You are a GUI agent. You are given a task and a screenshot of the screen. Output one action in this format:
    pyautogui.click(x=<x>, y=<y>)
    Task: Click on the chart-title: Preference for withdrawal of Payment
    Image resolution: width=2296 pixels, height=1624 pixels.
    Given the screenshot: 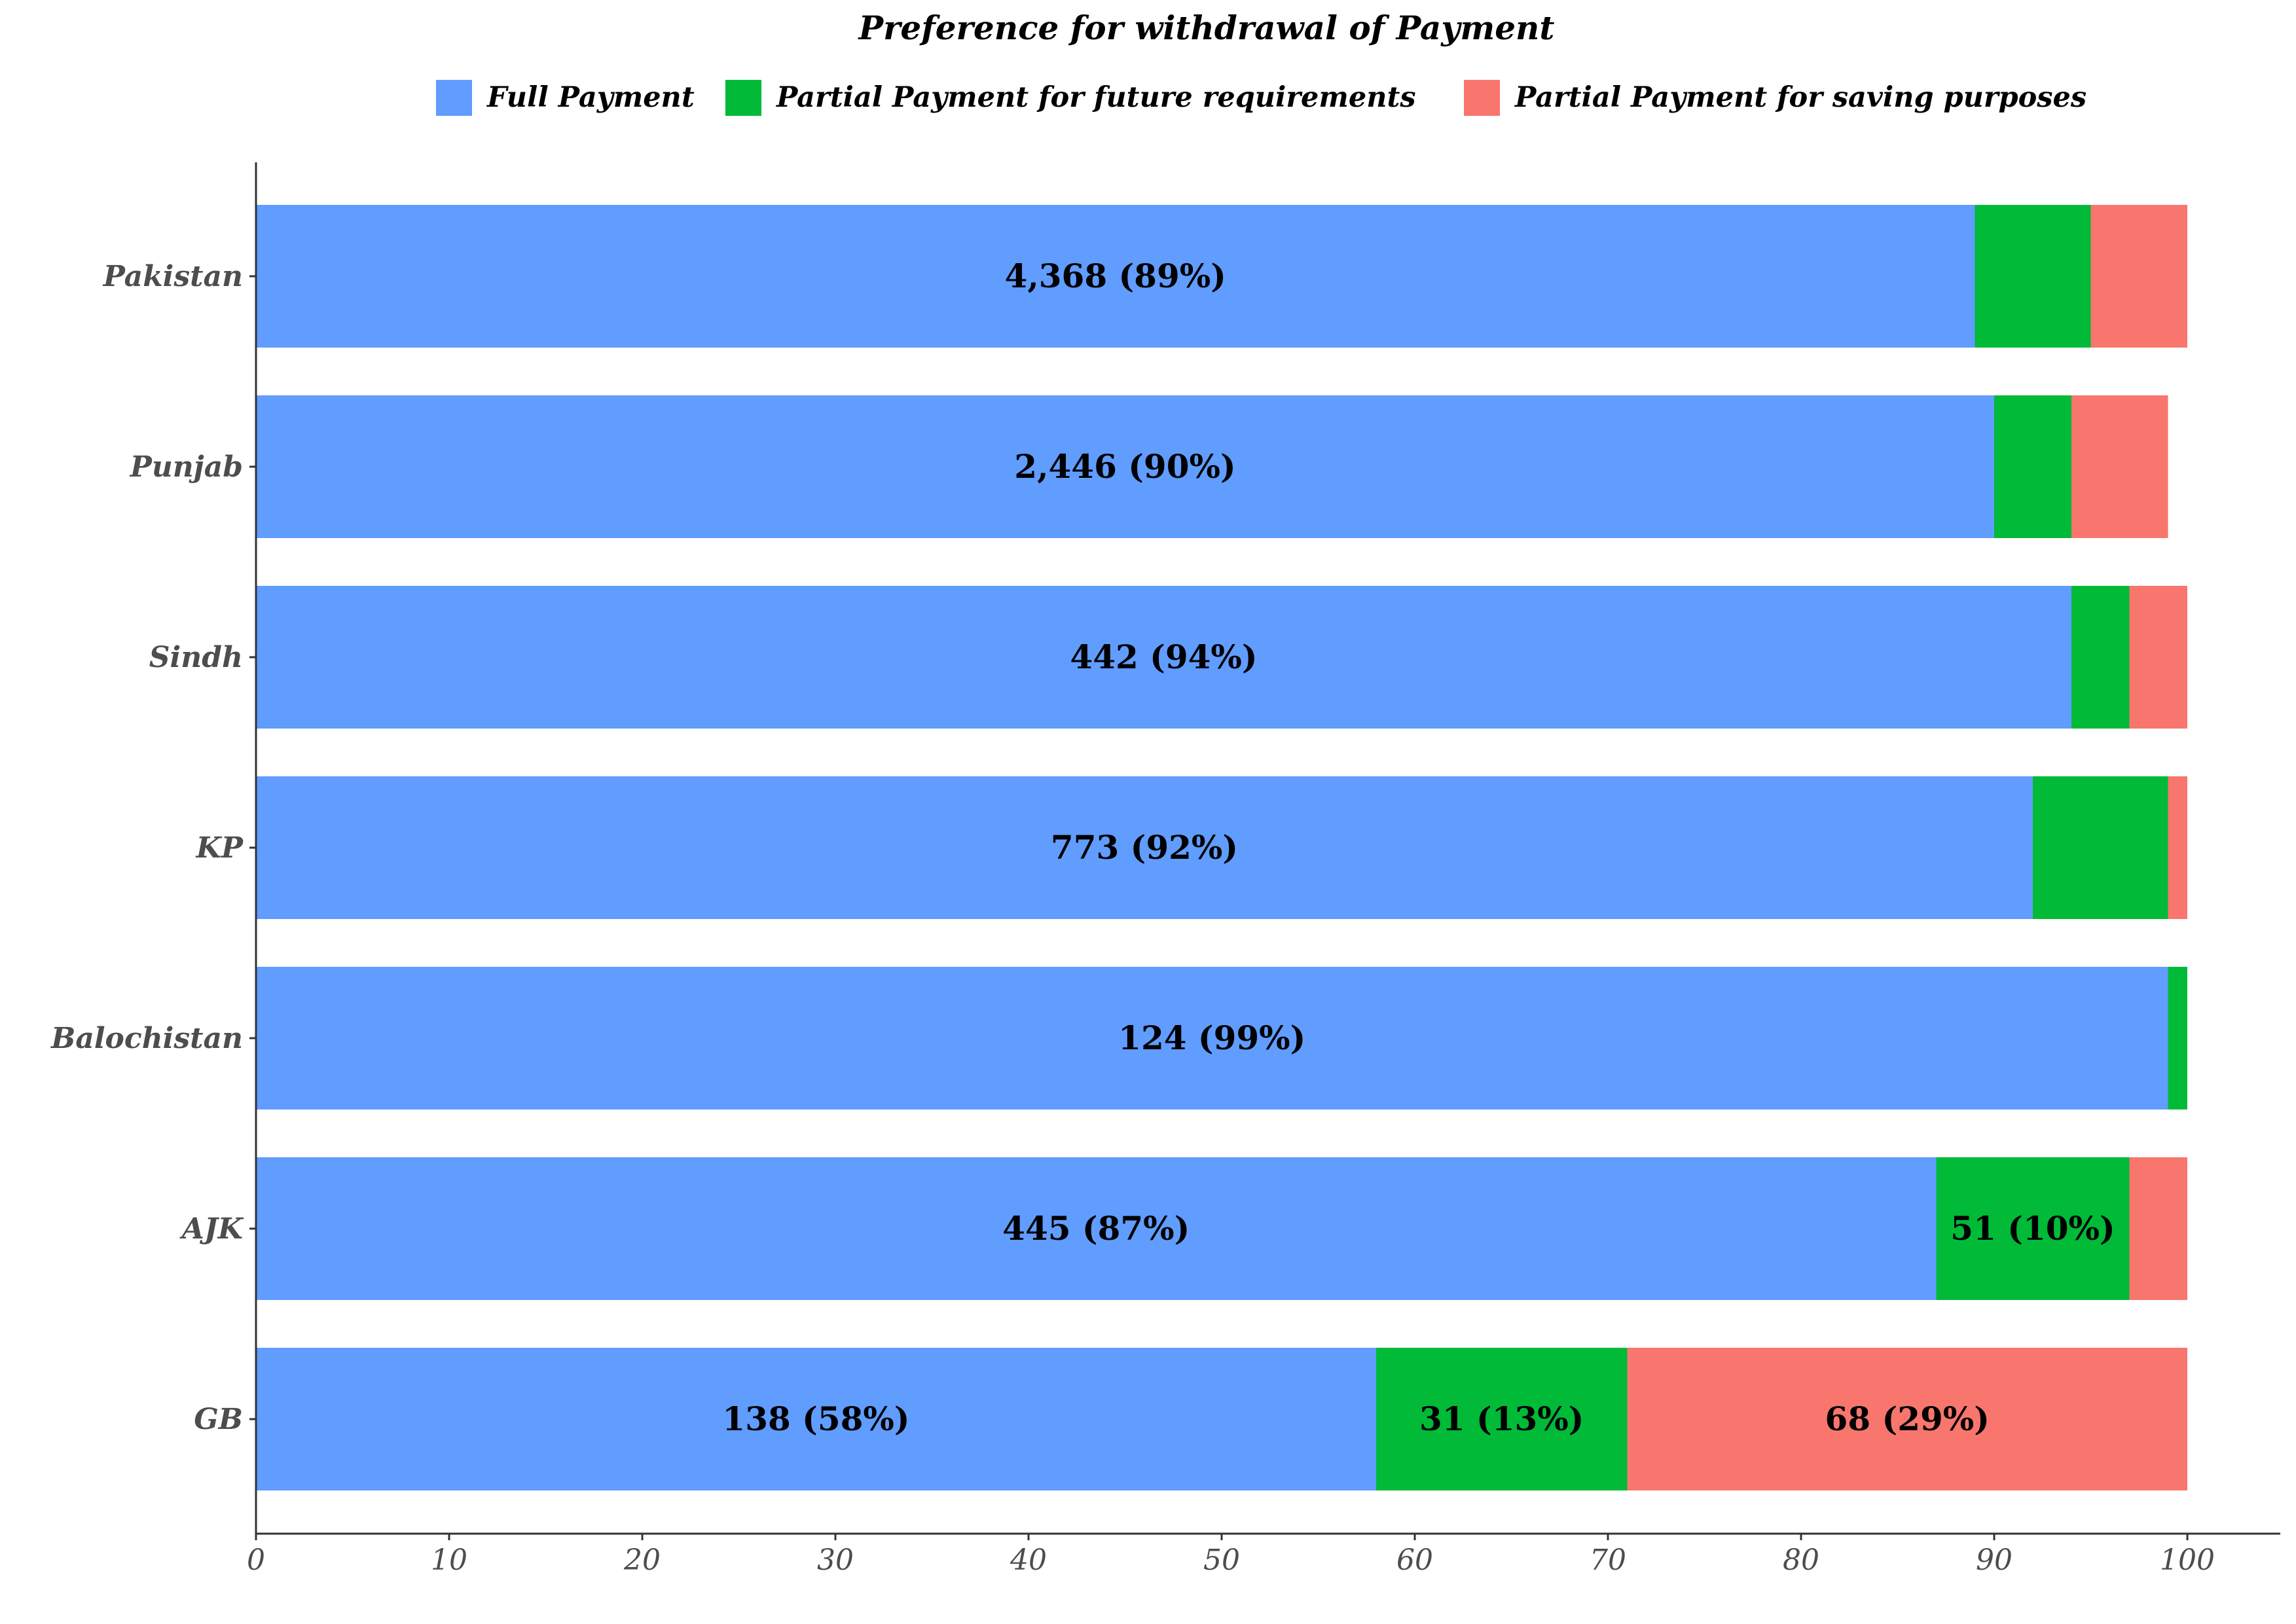 What is the action you would take?
    pyautogui.click(x=1205, y=28)
    